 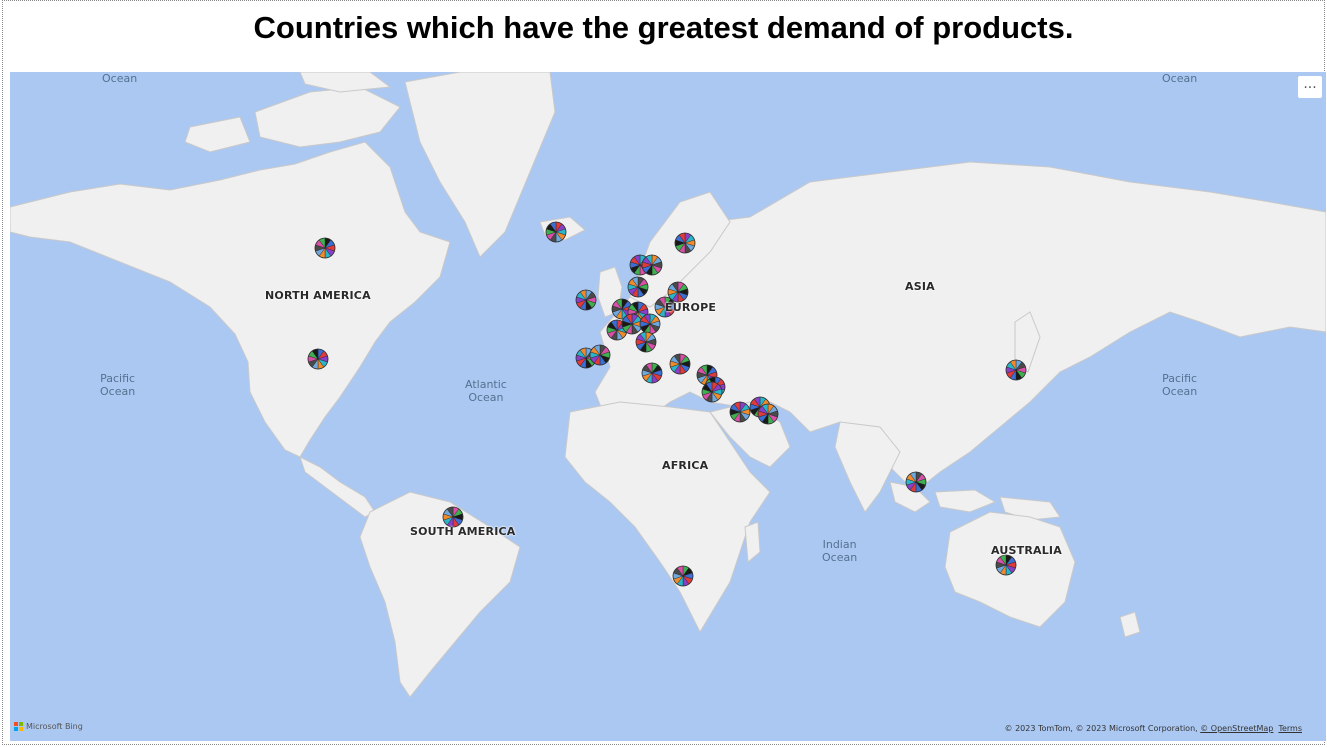 I want to click on pie-marker-qatar, so click(x=768, y=414).